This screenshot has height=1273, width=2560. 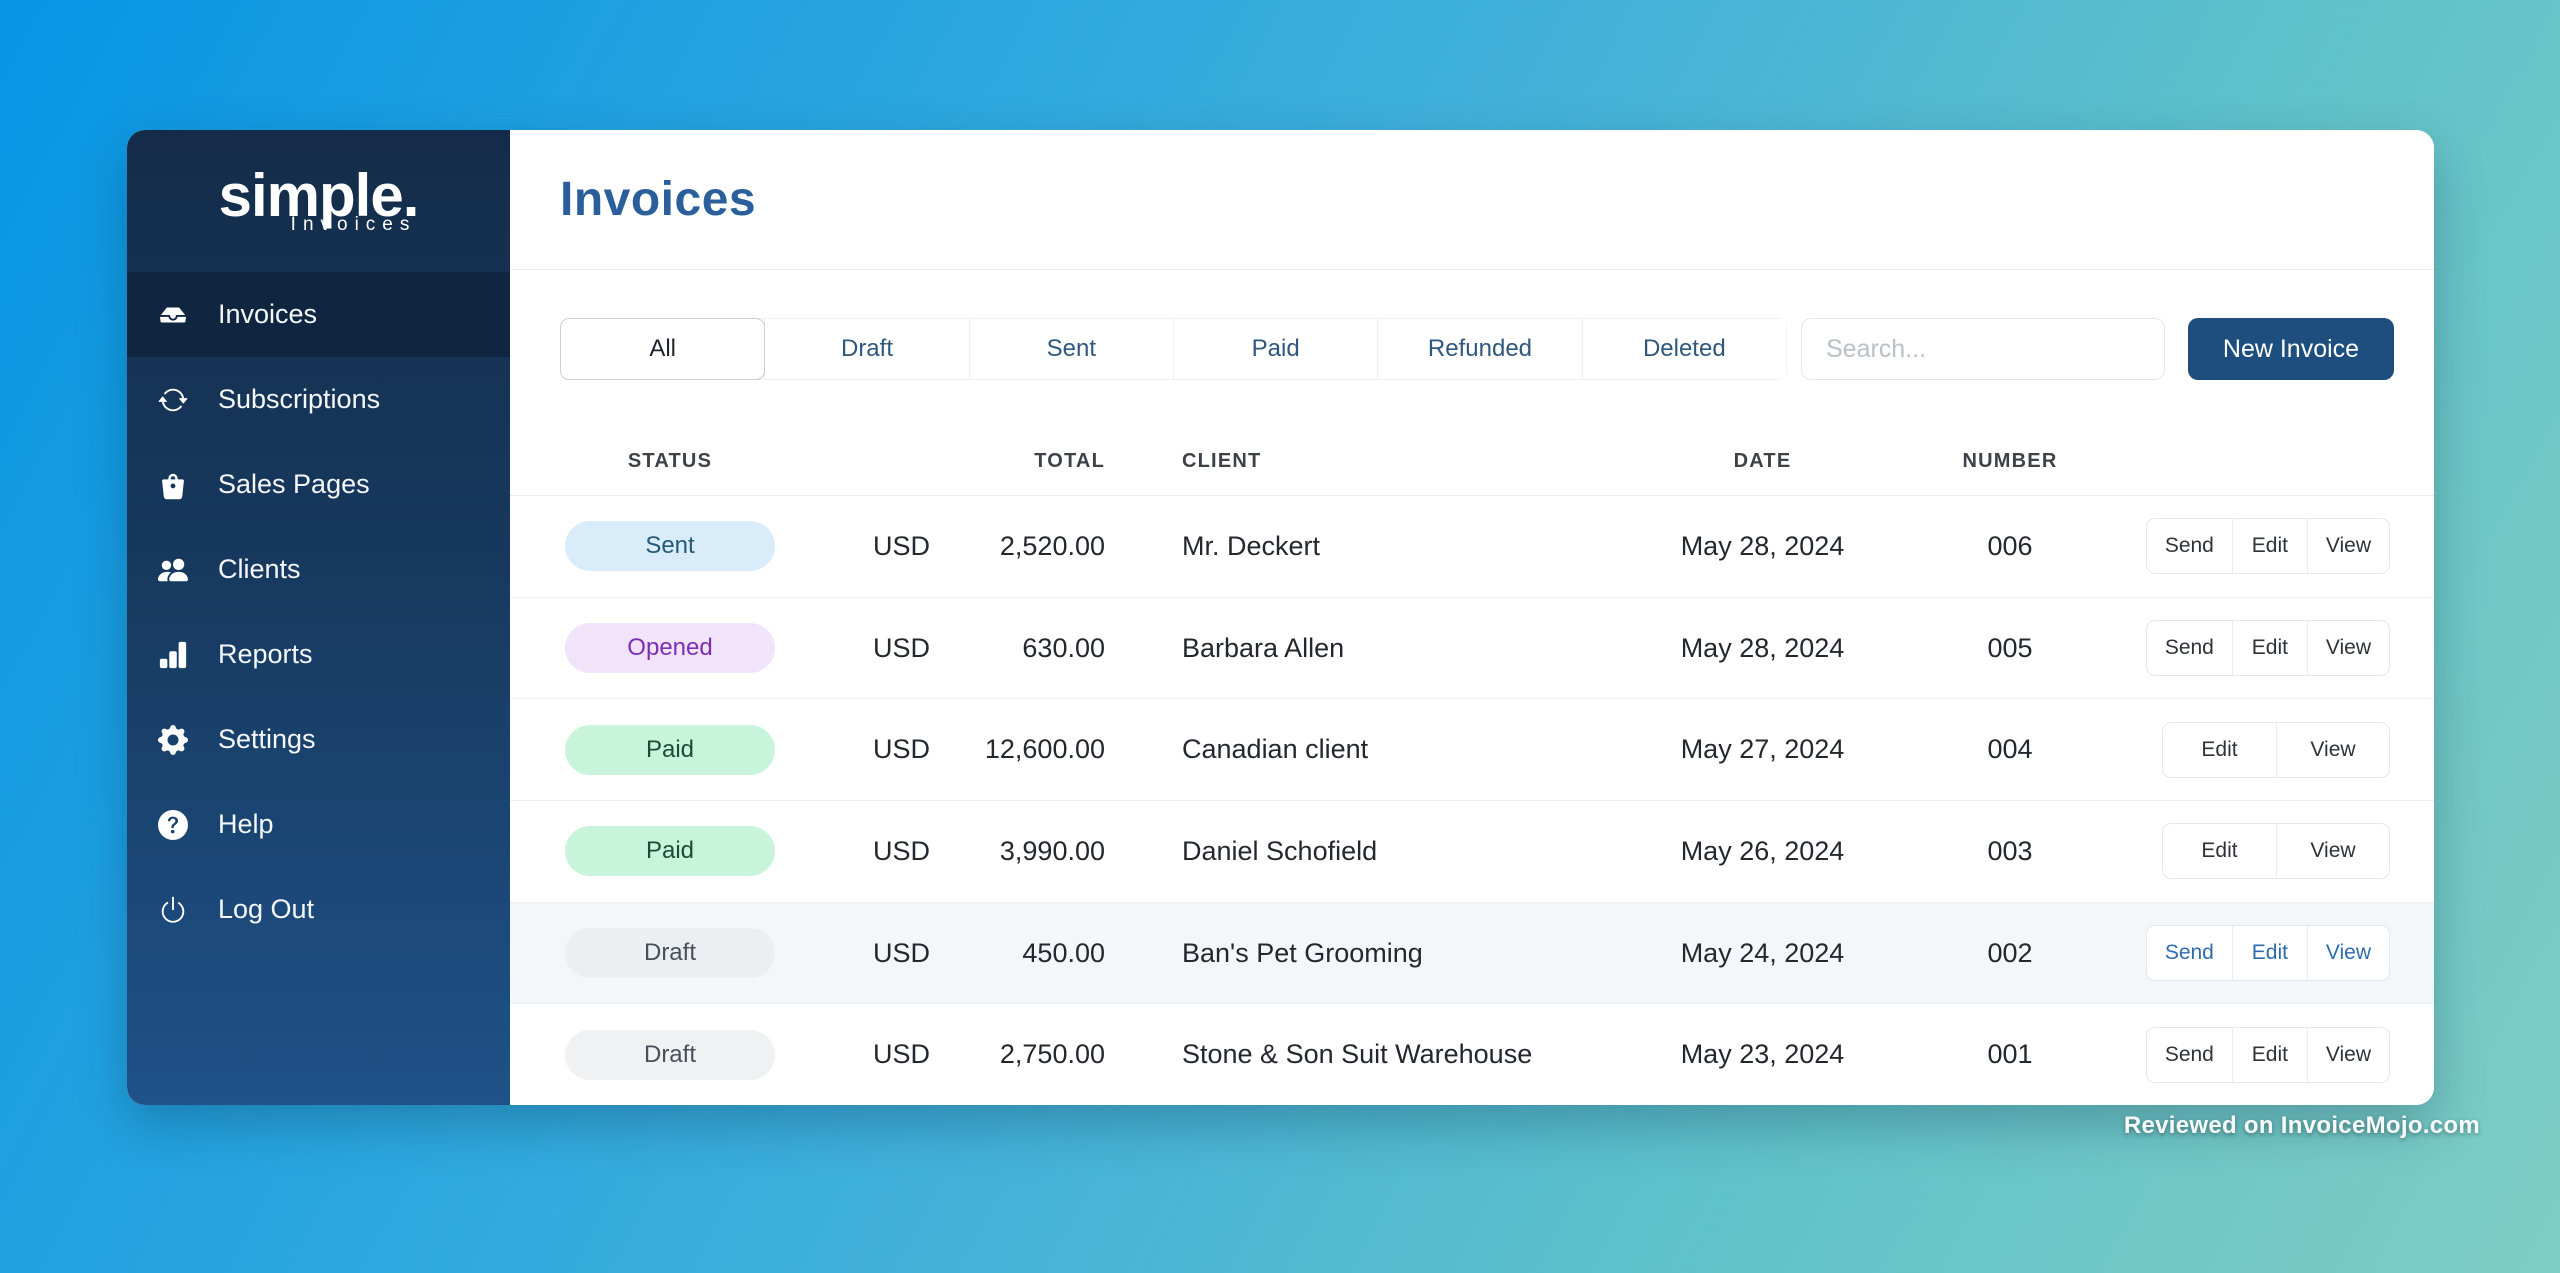 I want to click on sidebar-item-sales-pages: Sales Pages, so click(x=318, y=484).